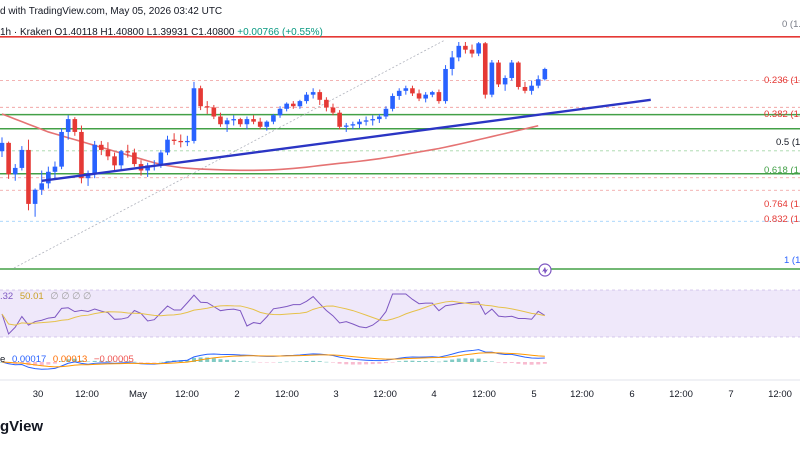  What do you see at coordinates (3, 359) in the screenshot?
I see `macd-prefix: e` at bounding box center [3, 359].